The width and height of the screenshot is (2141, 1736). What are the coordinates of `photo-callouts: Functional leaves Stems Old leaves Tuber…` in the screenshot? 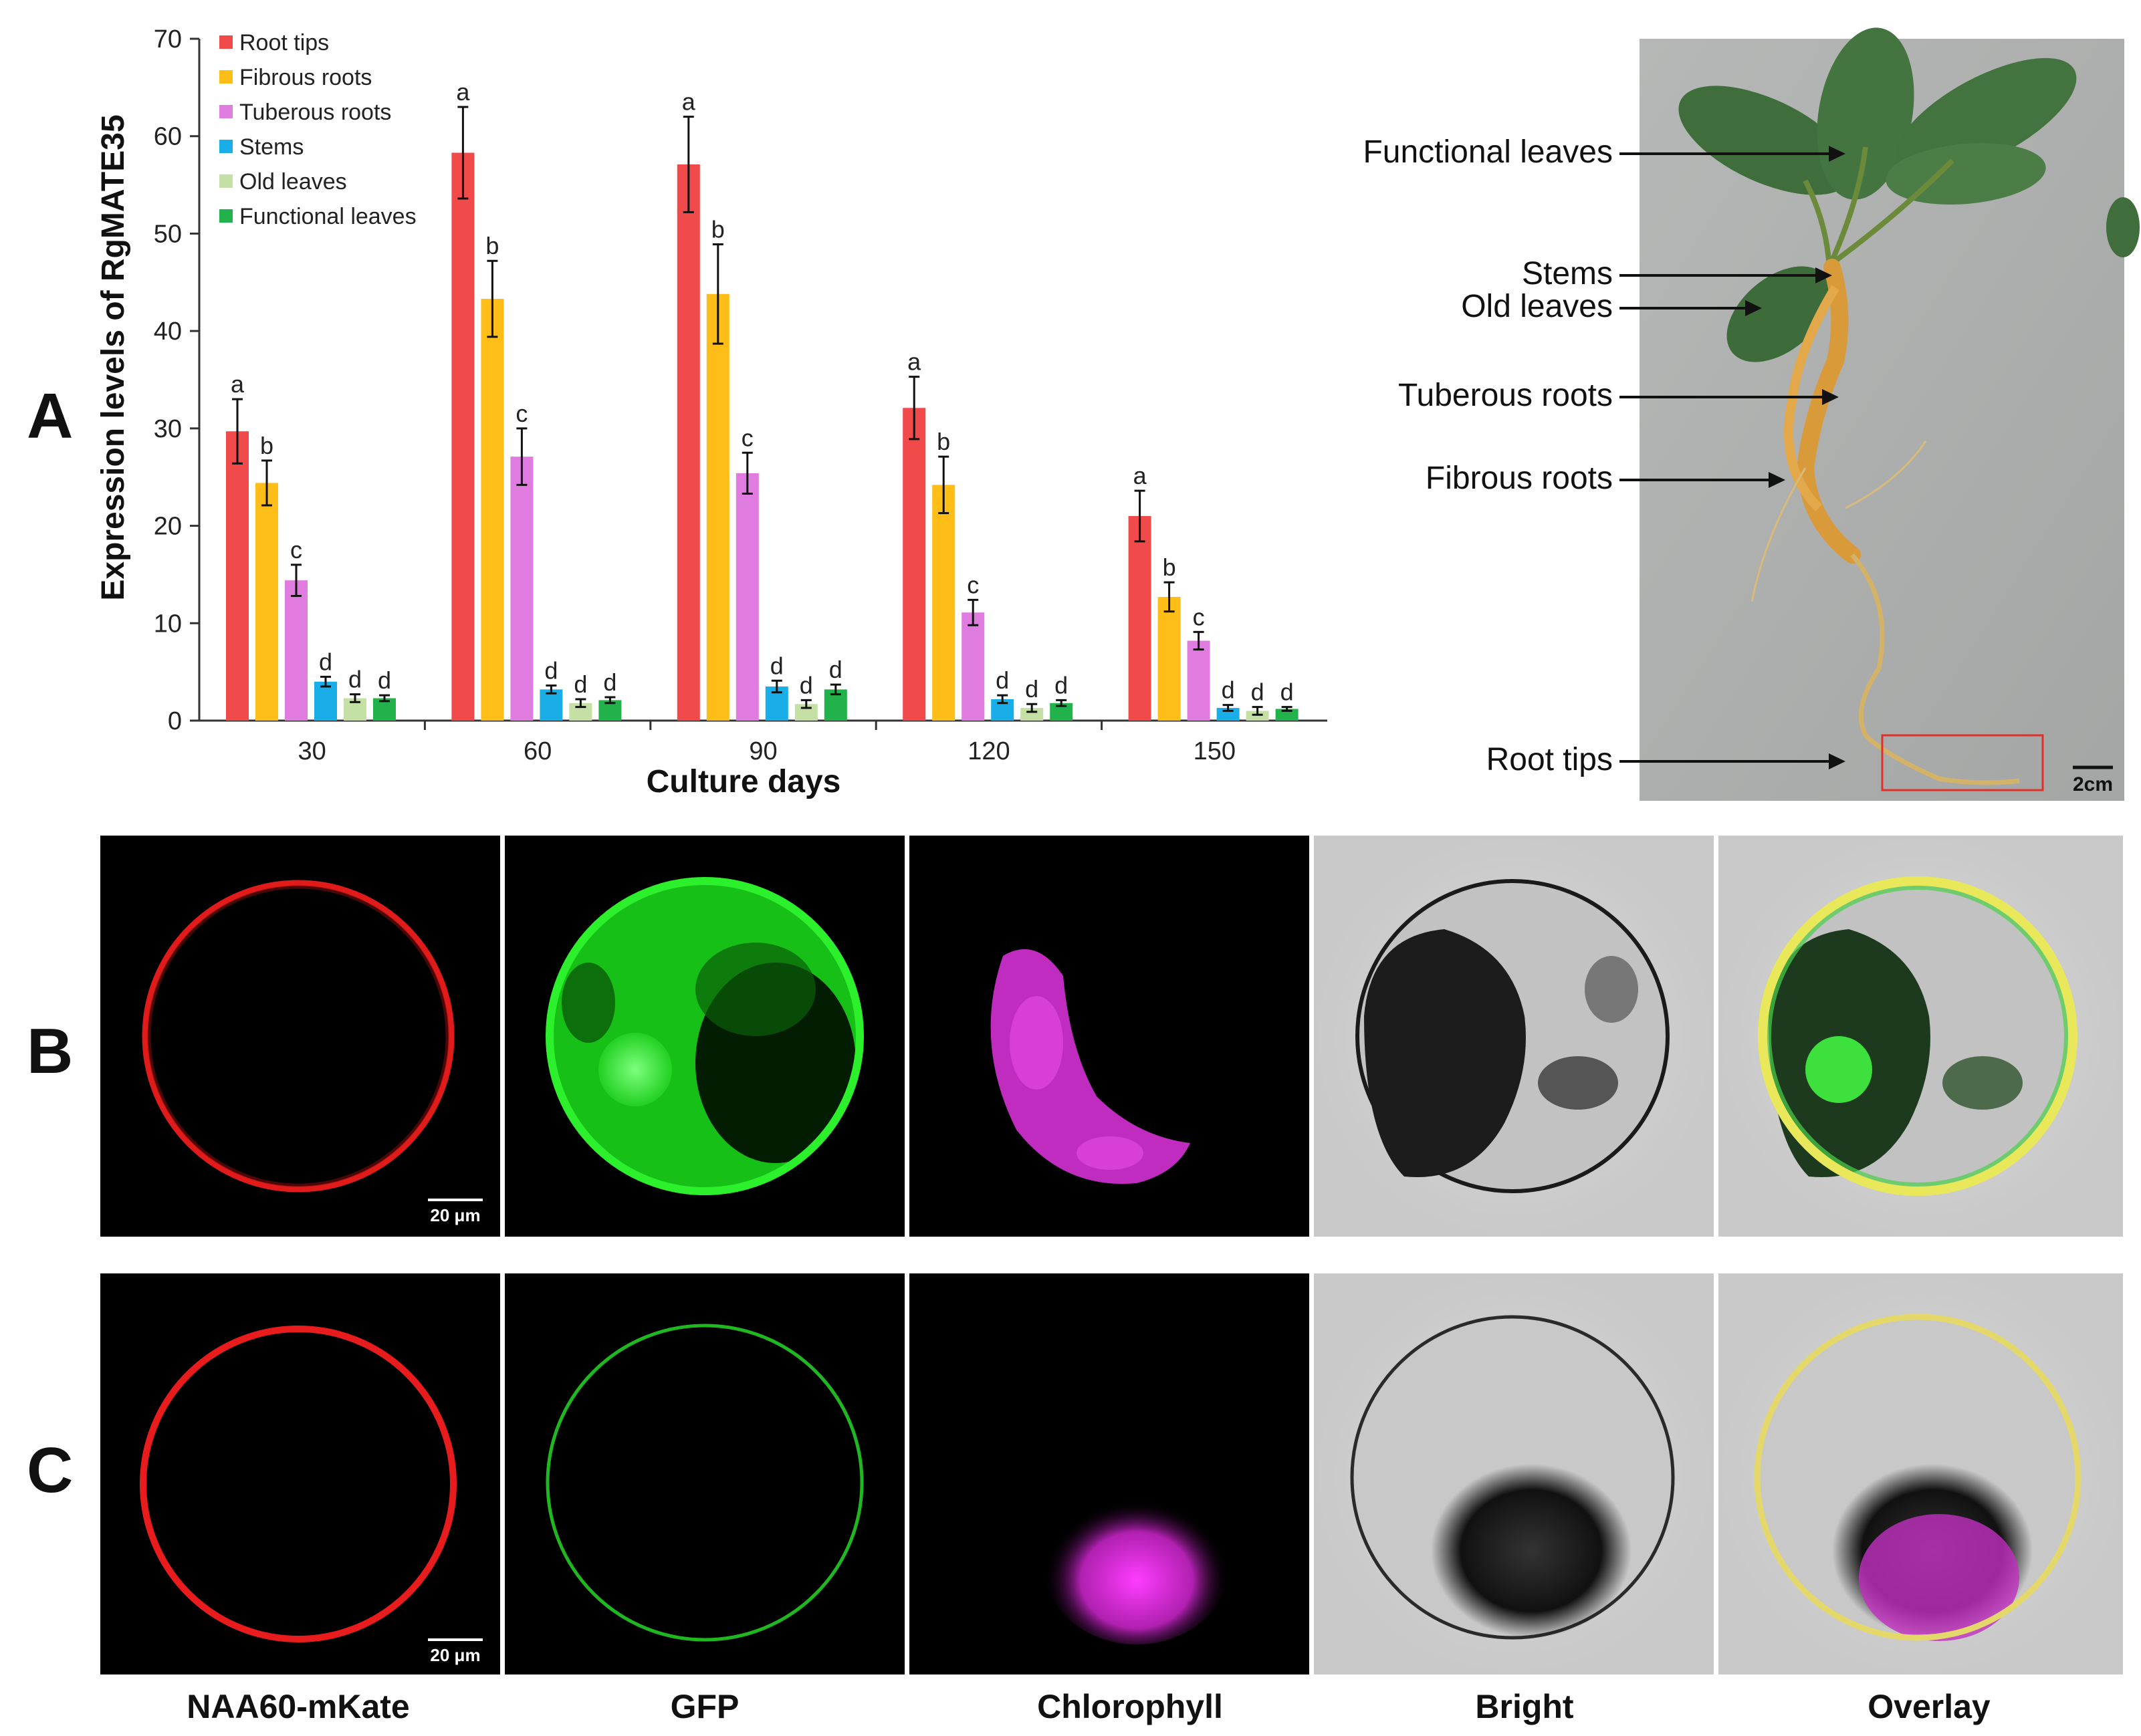 It's located at (1604, 455).